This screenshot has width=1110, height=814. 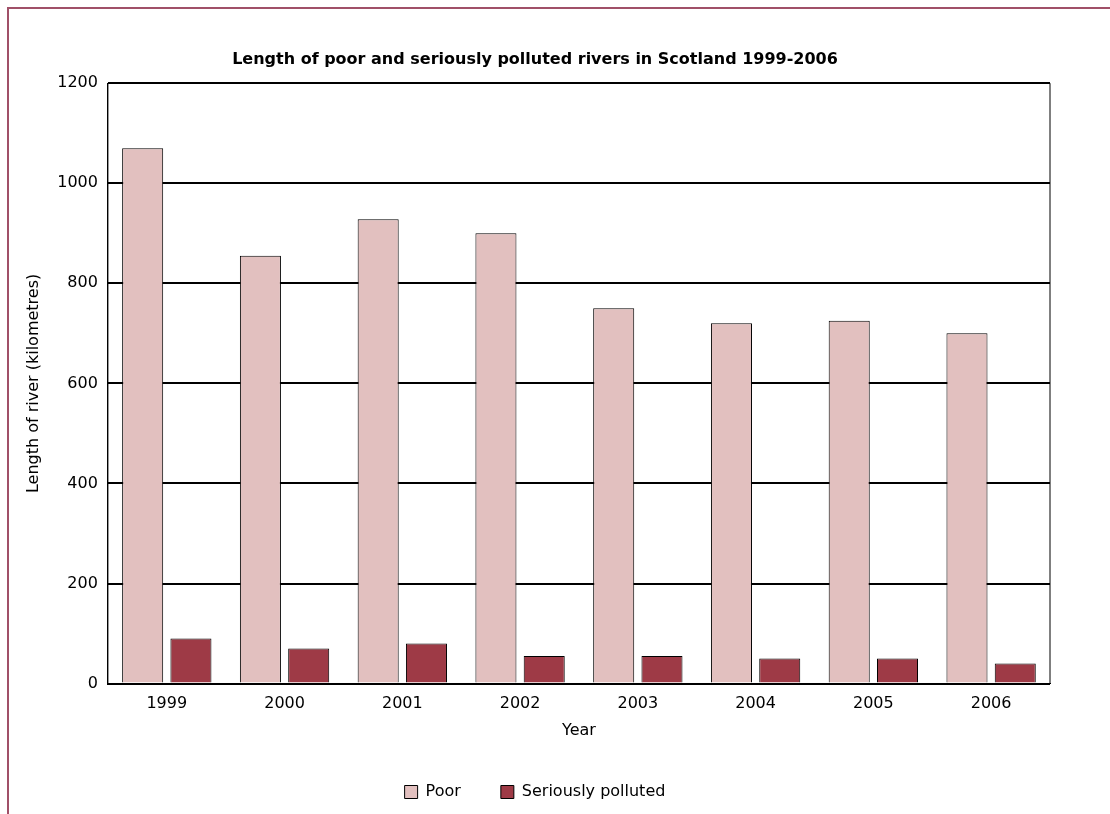 I want to click on y-tick-label: 600, so click(x=82, y=382).